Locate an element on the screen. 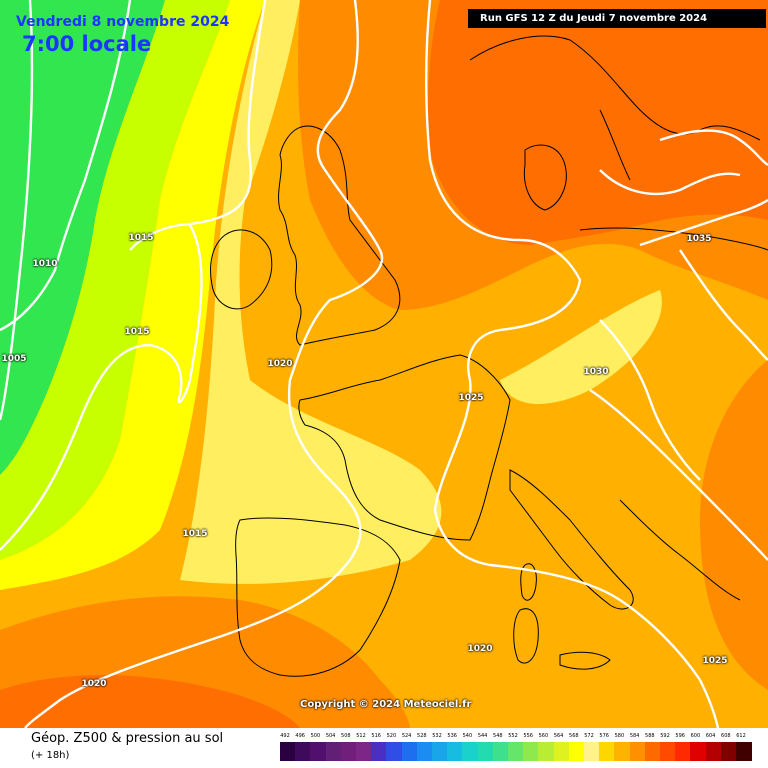  zone-southwest-dark is located at coordinates (150, 701).